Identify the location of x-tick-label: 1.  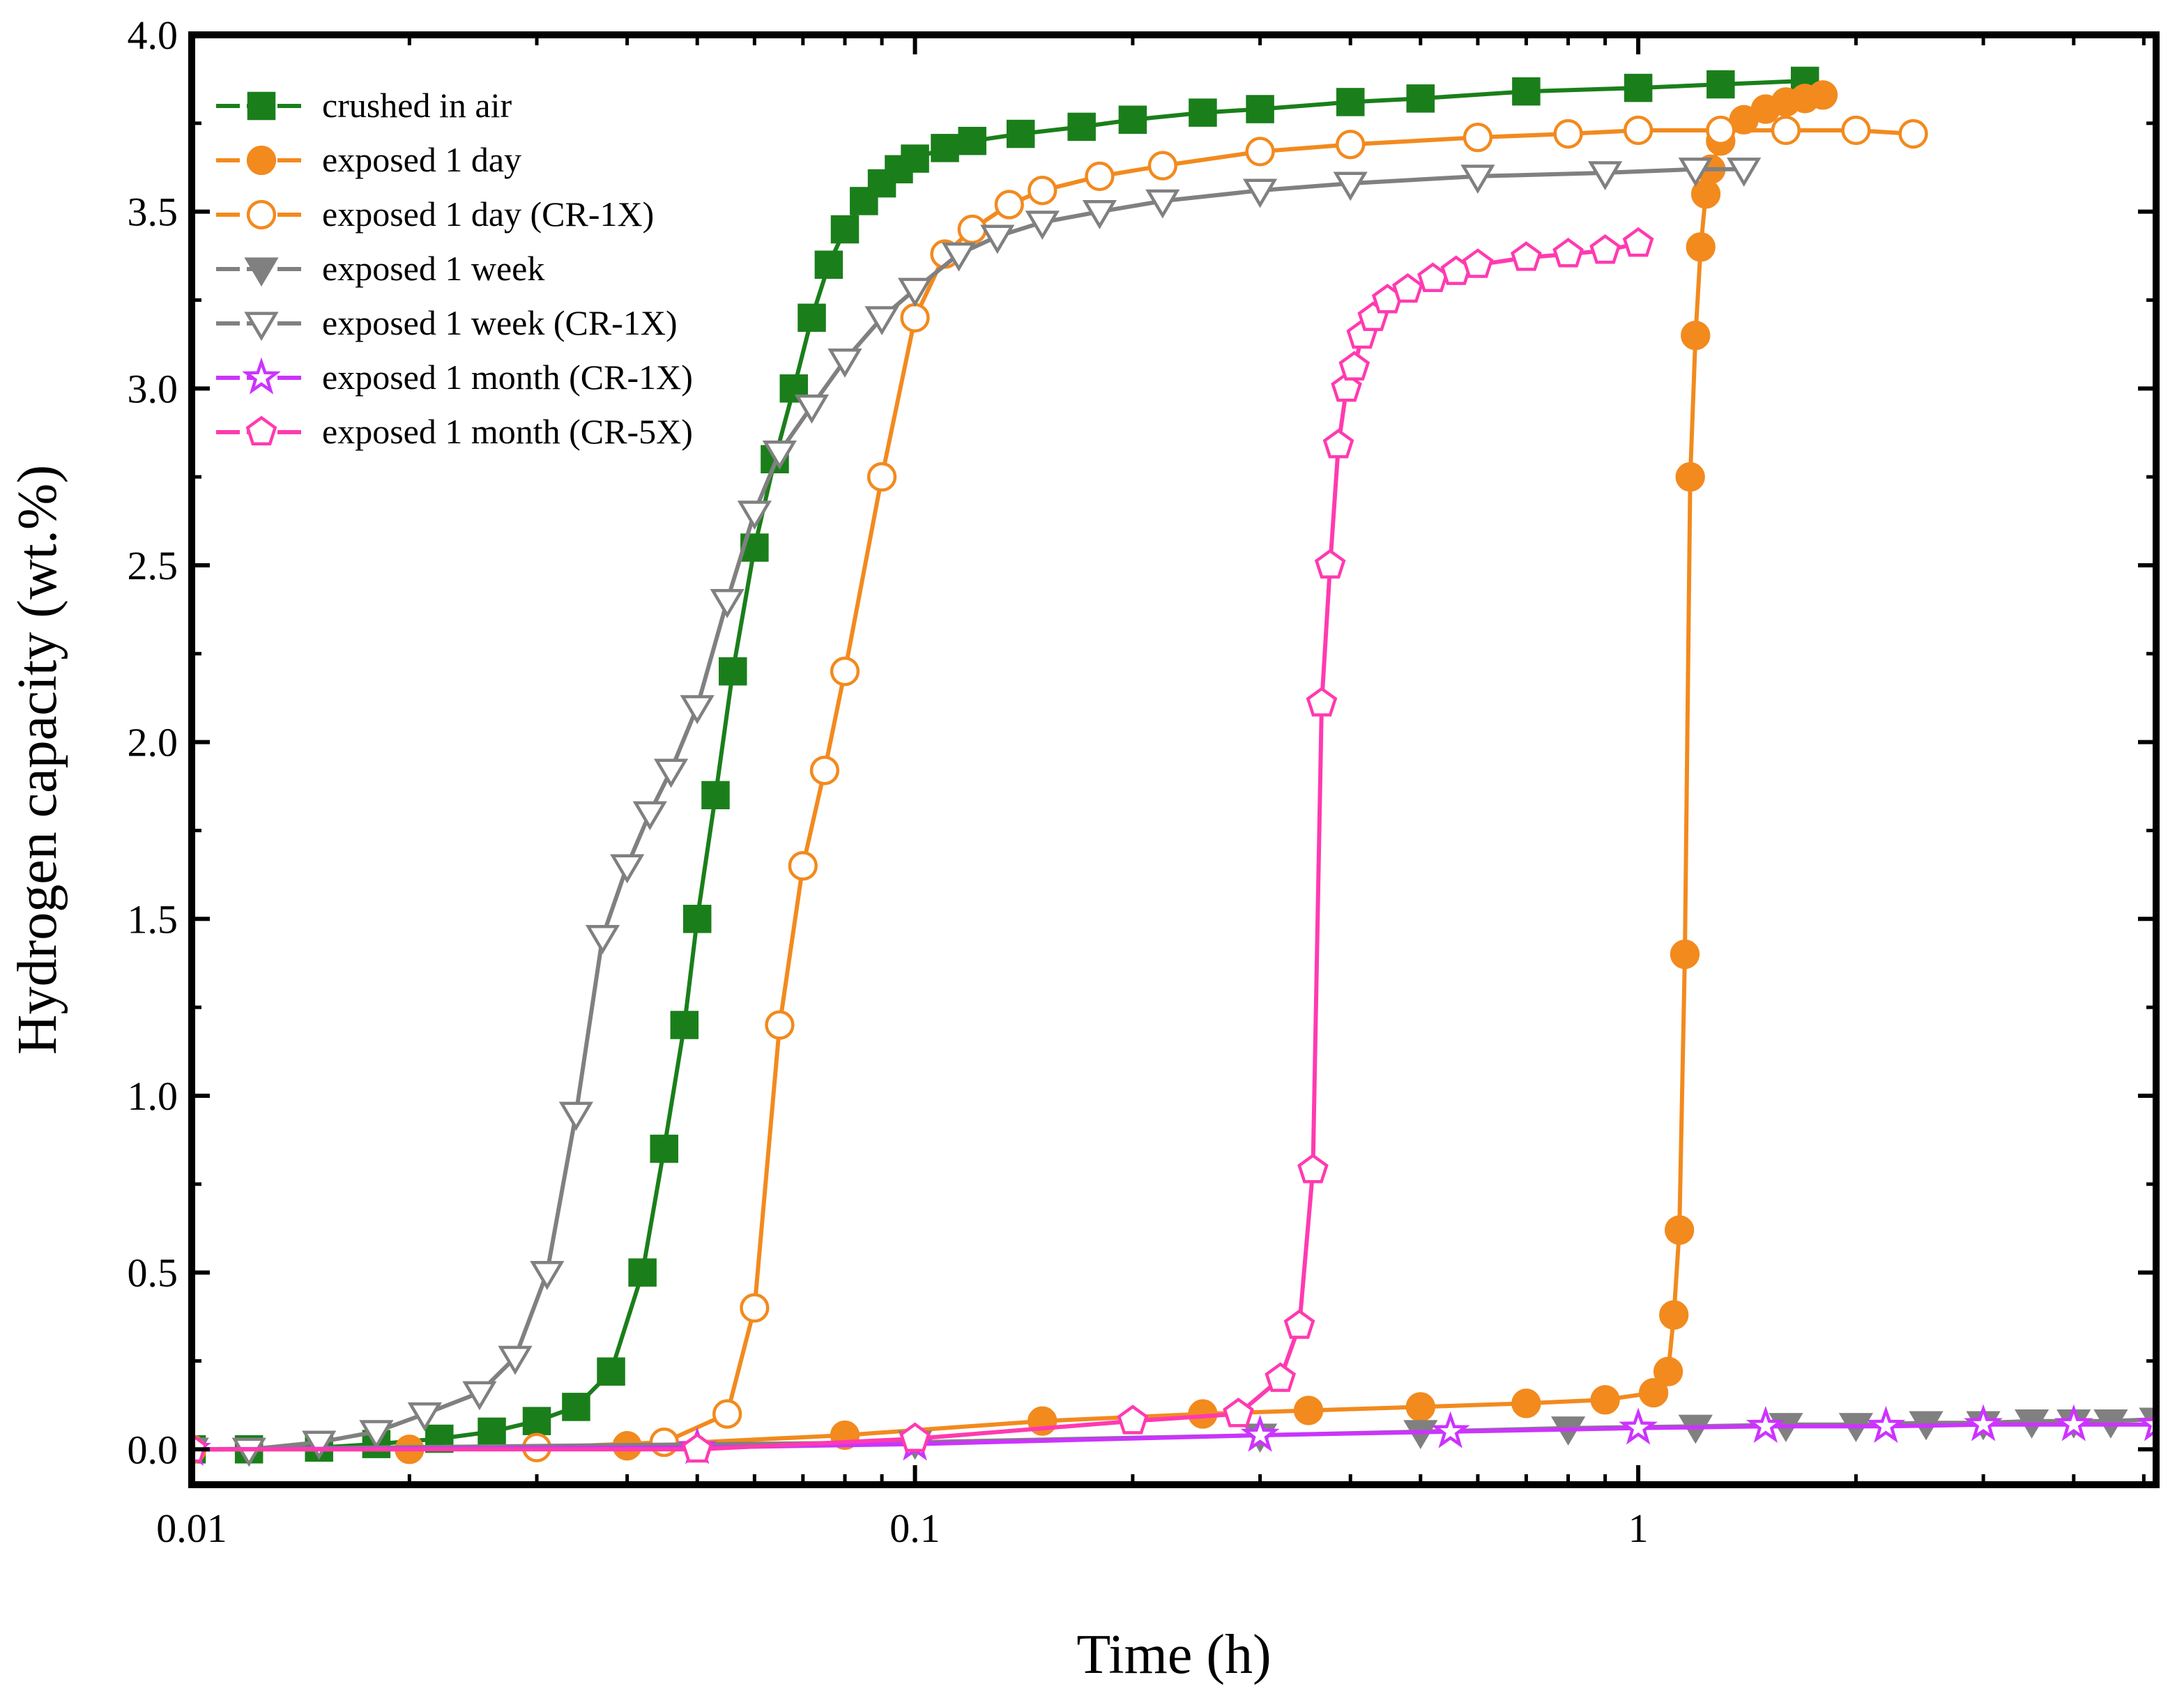
(1638, 1528).